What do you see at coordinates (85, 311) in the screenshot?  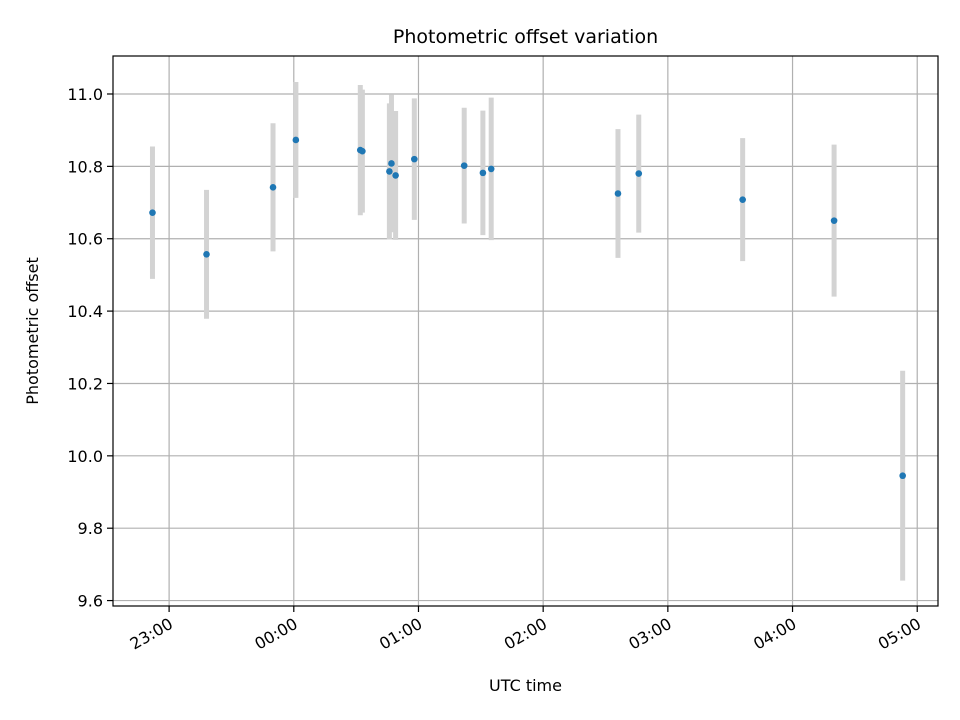 I see `y-tick-label: 10.4` at bounding box center [85, 311].